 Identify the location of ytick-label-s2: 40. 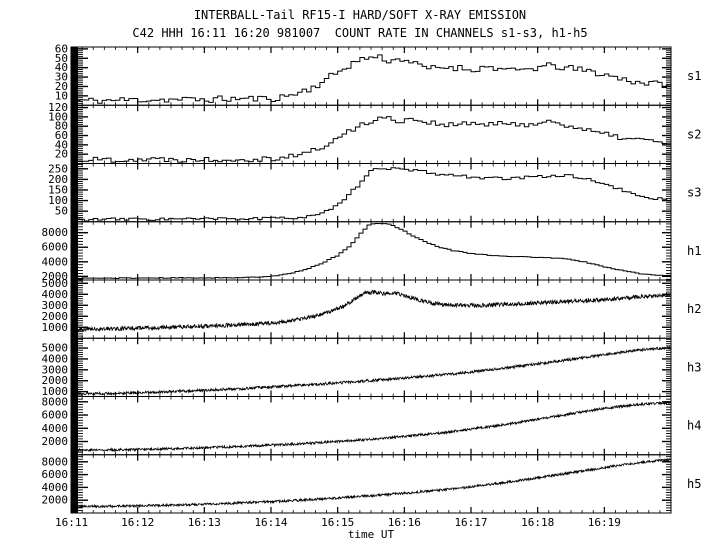
(61, 144).